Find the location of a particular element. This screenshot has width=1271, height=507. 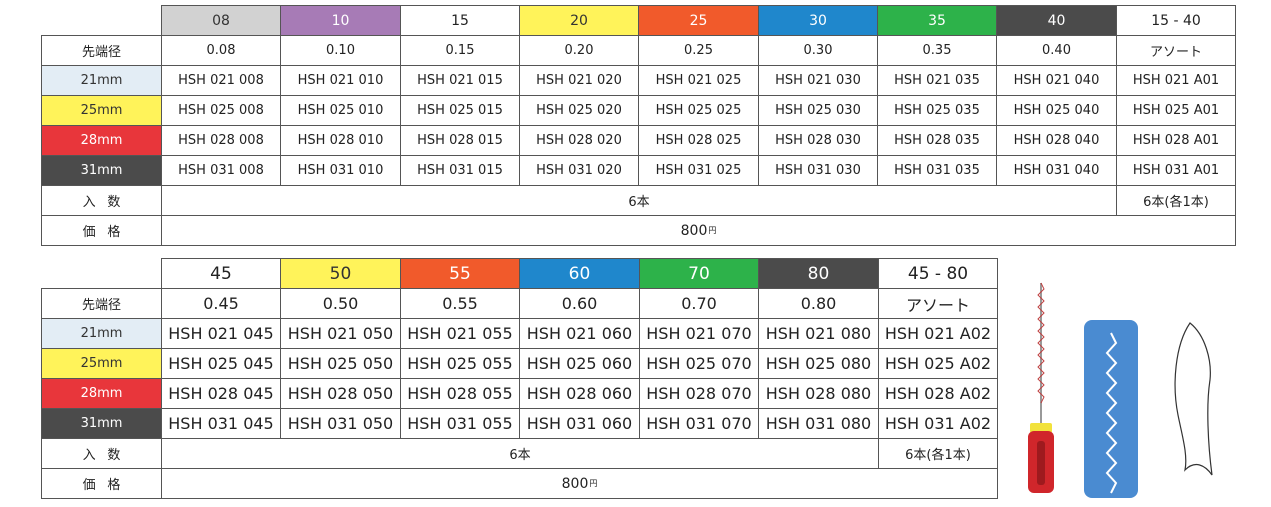

table-cell: HSH 028 008 is located at coordinates (221, 140).